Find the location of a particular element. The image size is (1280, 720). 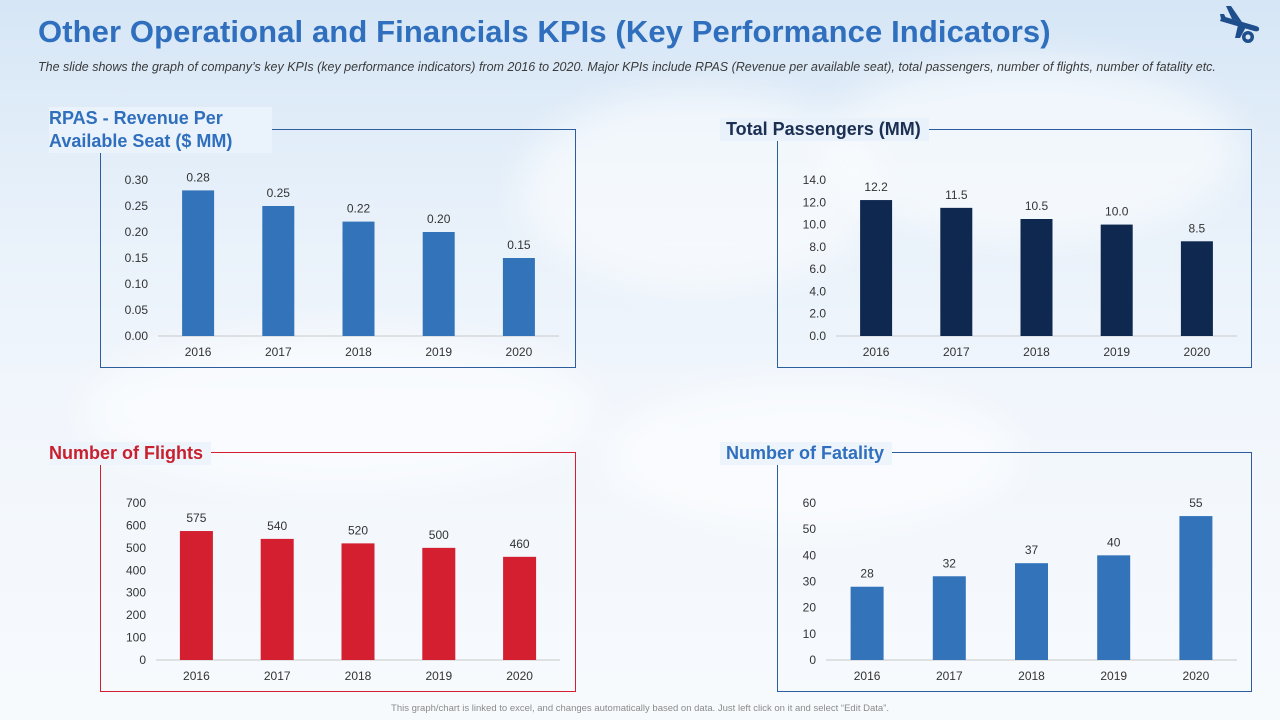

data-label: 460 is located at coordinates (520, 544).